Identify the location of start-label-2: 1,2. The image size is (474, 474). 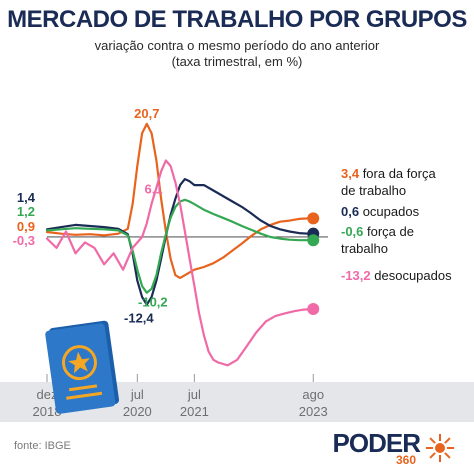
(26, 211).